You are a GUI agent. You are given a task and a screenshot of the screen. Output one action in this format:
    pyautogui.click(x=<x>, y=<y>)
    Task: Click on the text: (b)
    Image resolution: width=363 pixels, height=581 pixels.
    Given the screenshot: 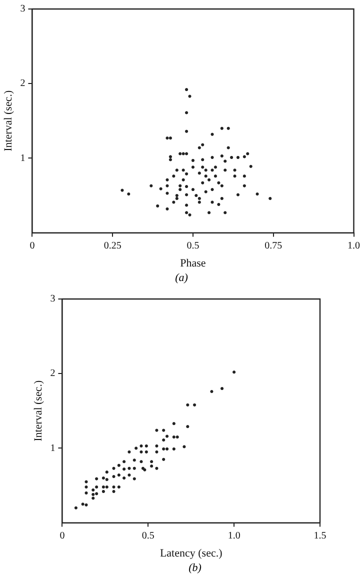 What is the action you would take?
    pyautogui.click(x=195, y=568)
    